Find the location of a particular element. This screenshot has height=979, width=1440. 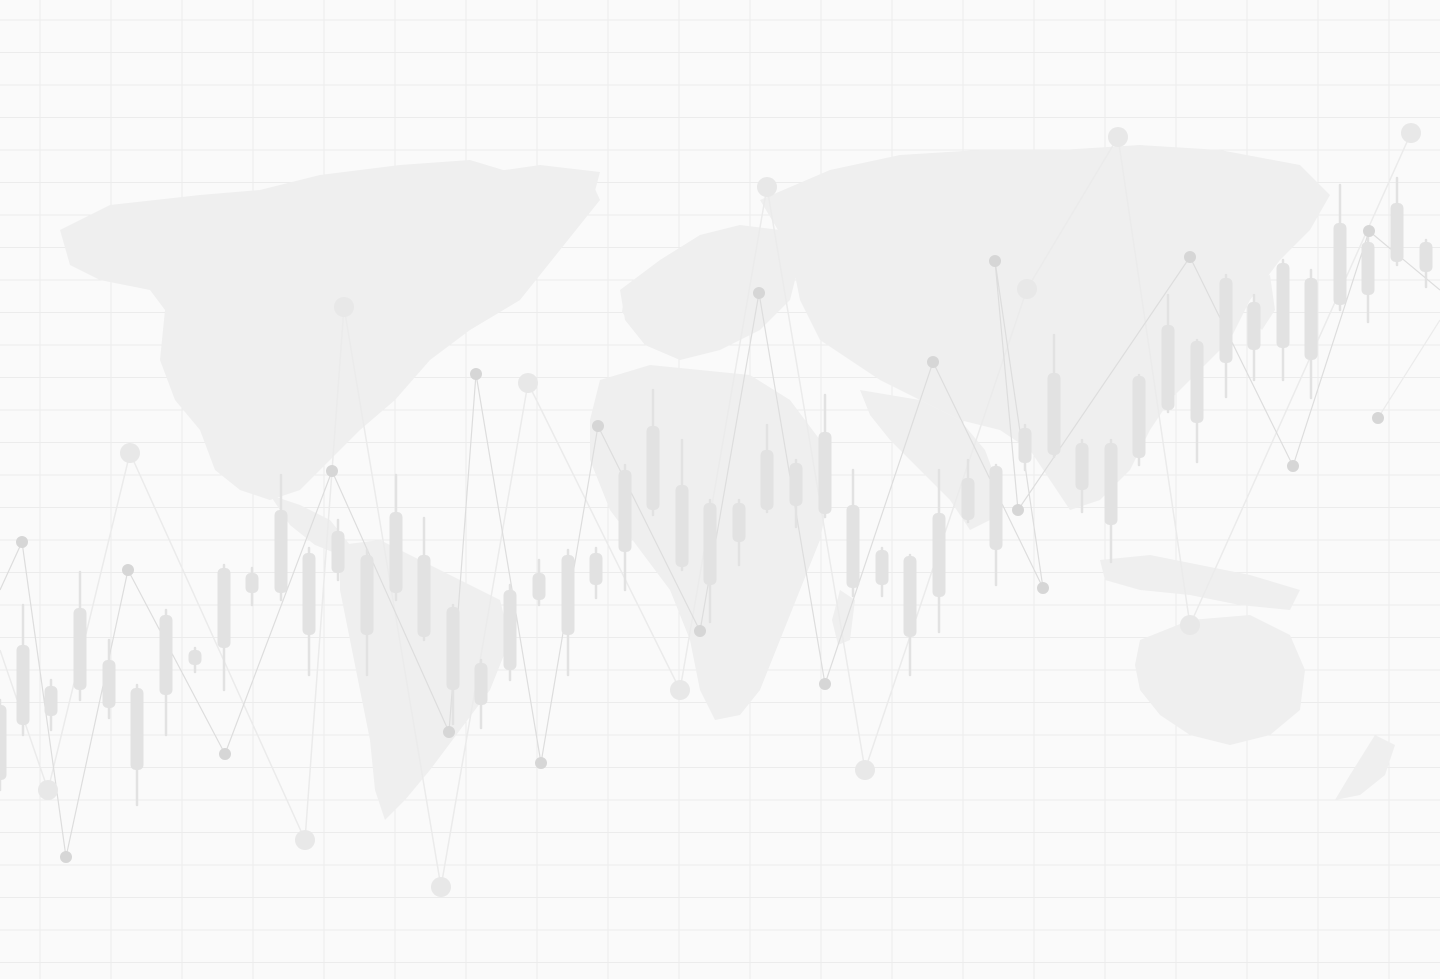

trend-line-light is located at coordinates (1408, 369).